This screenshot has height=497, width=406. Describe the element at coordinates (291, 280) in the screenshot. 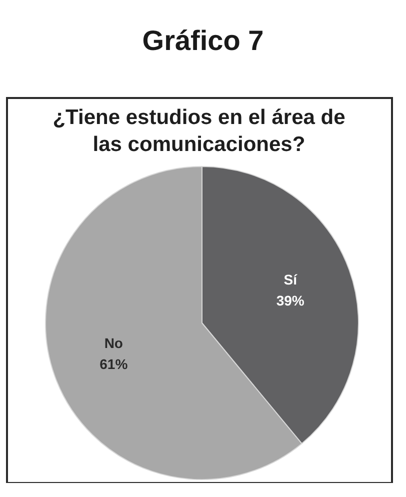

I see `slice-label: Sí` at that location.